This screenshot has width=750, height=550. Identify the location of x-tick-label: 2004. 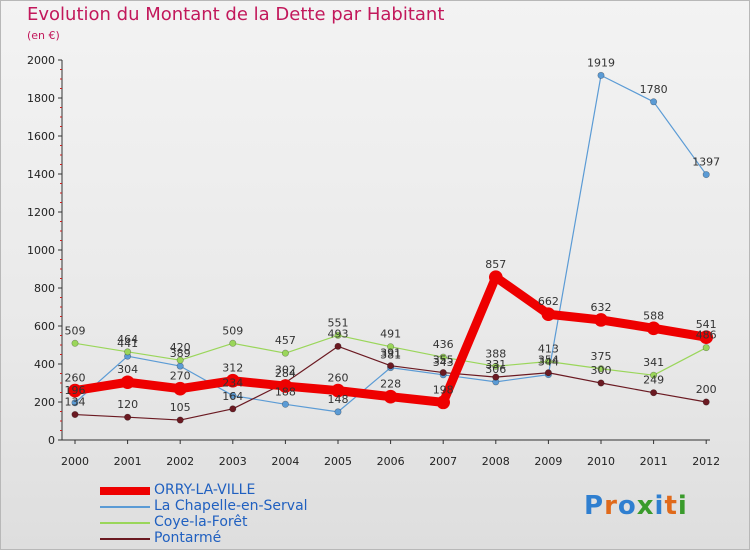
(285, 461).